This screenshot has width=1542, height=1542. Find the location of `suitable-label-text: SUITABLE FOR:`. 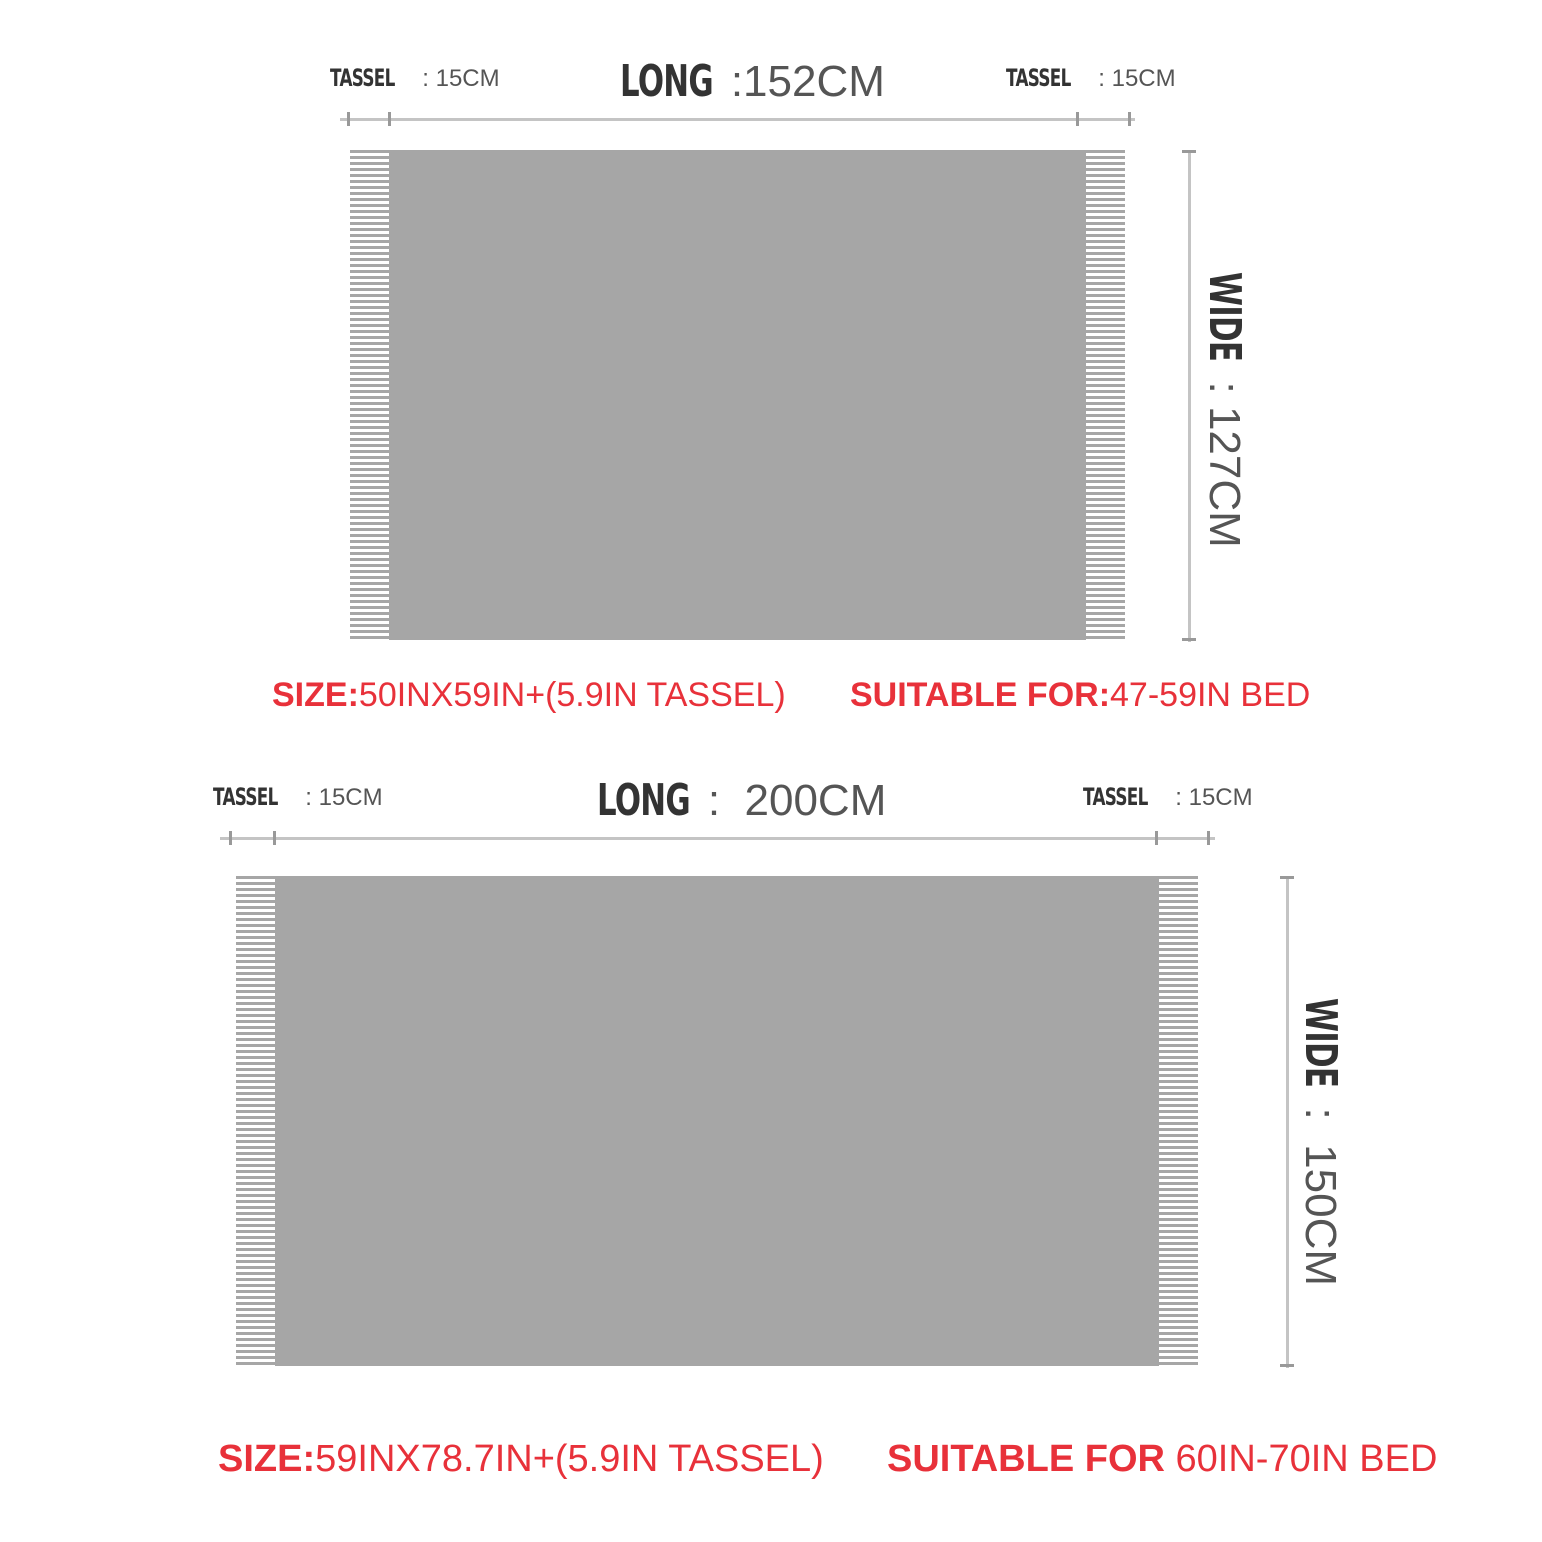

suitable-label-text: SUITABLE FOR: is located at coordinates (980, 695).